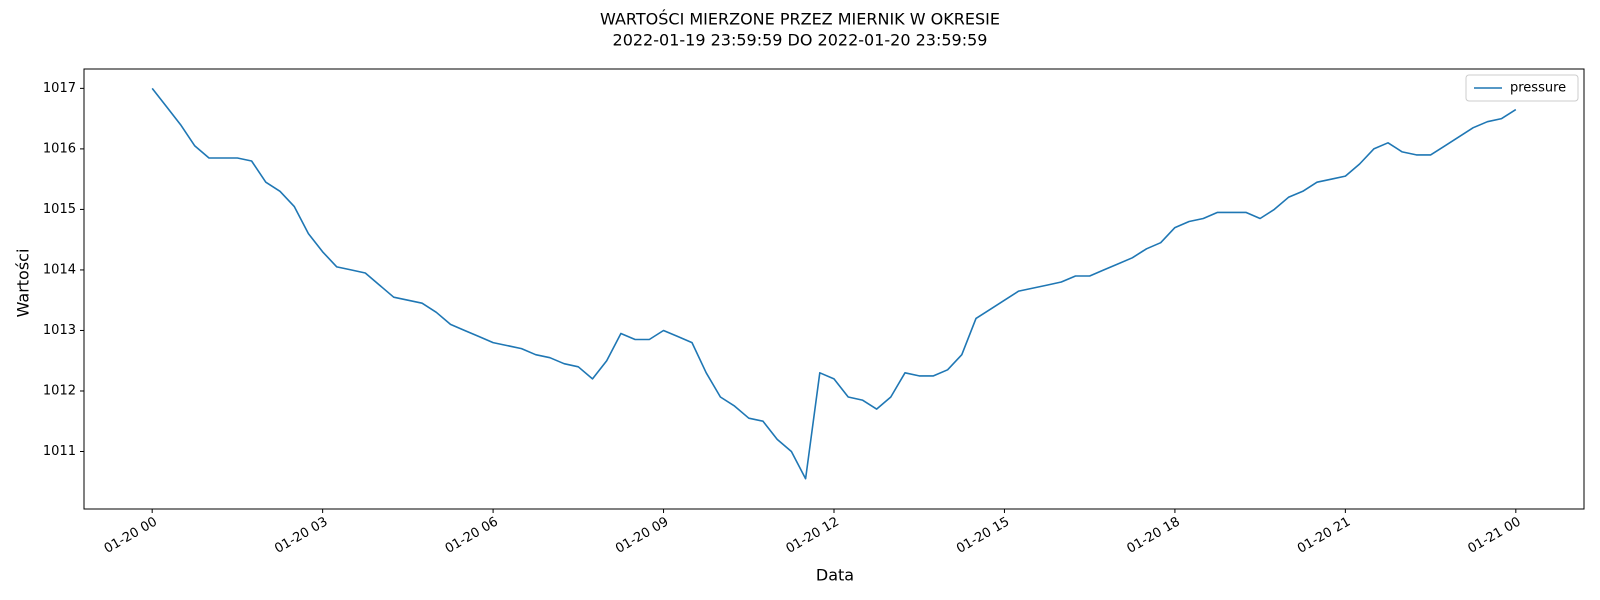 The image size is (1600, 600). I want to click on x-tick-label: 01-20 18, so click(1154, 536).